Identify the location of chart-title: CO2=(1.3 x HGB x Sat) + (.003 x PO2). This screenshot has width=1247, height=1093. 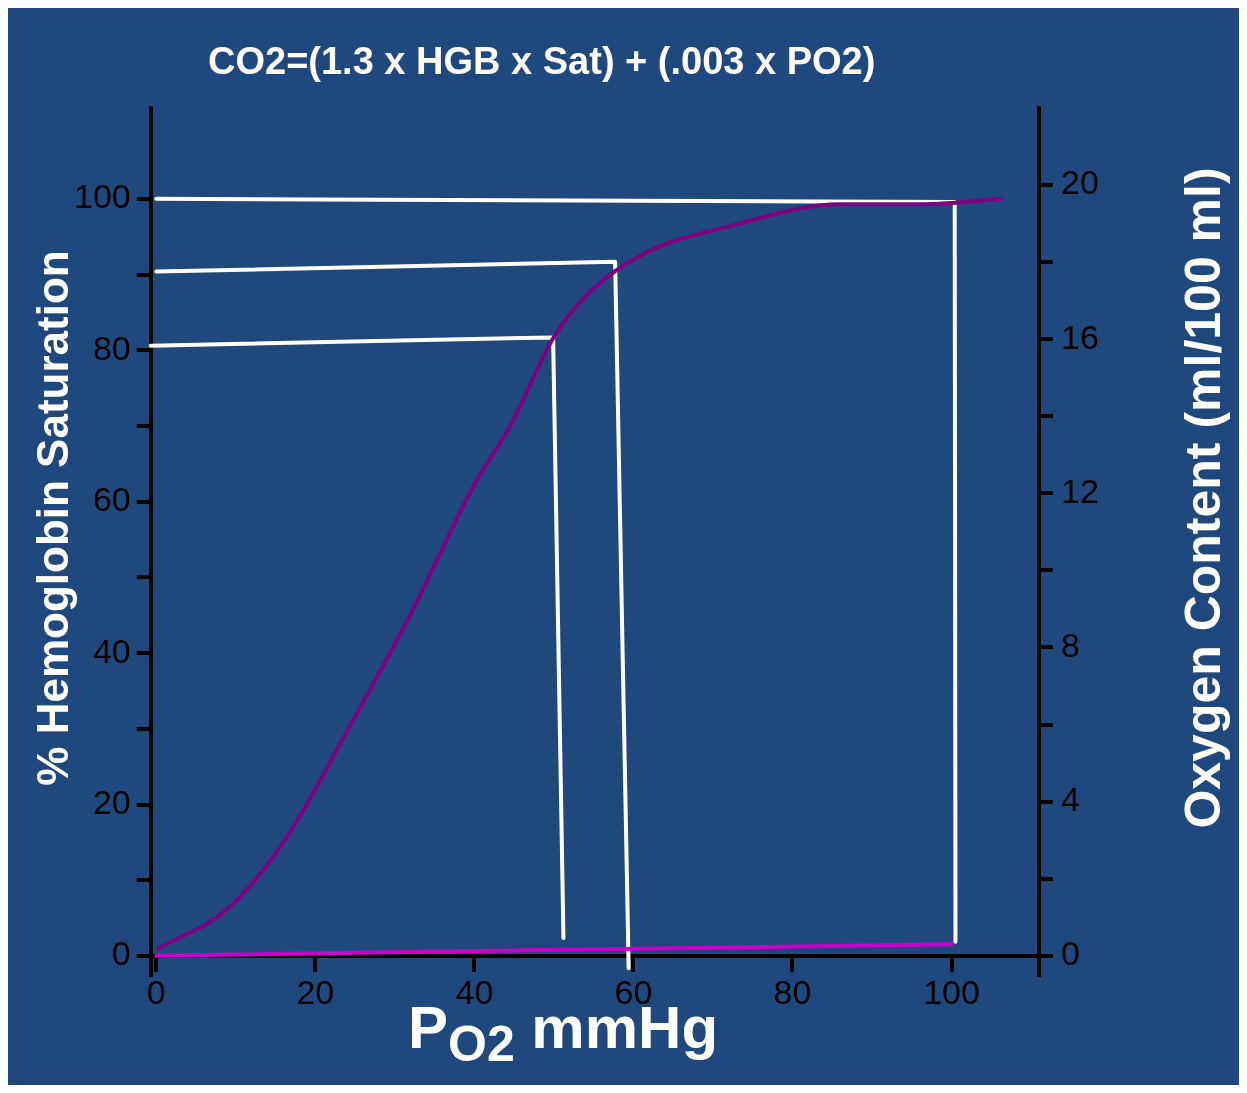
(542, 61).